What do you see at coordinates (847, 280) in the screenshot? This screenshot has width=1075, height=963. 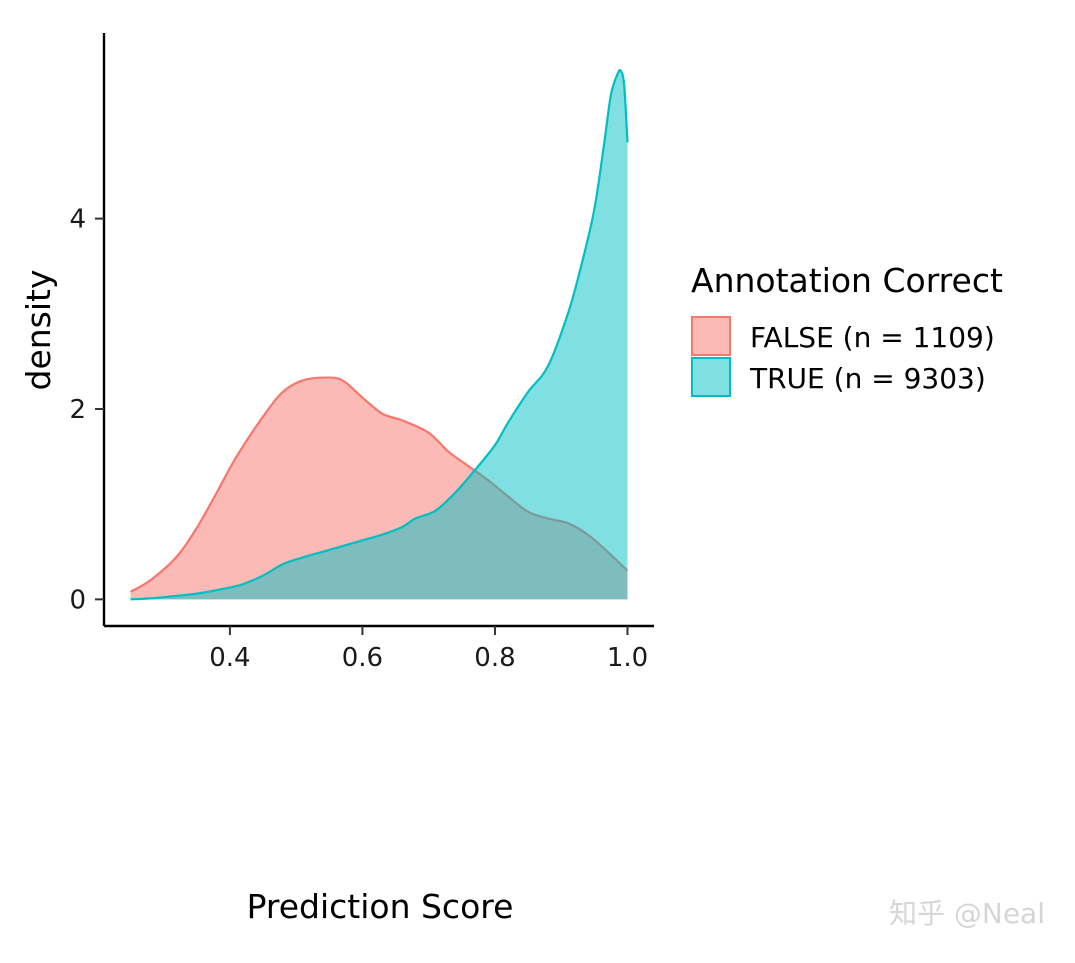 I see `legend-title: Annotation Correct` at bounding box center [847, 280].